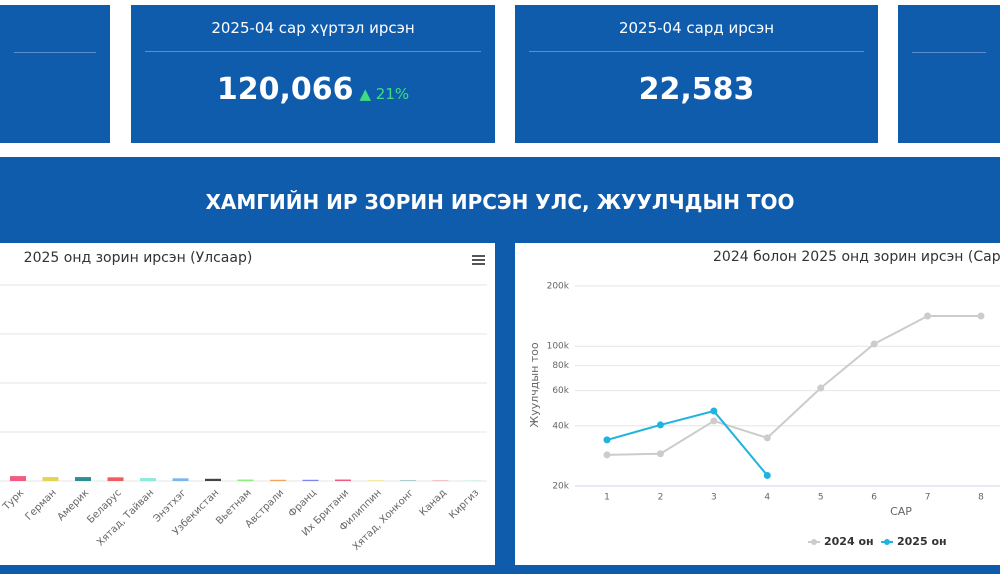 This screenshot has width=1000, height=574. Describe the element at coordinates (661, 498) in the screenshot. I see `x-tick-label: 2` at that location.